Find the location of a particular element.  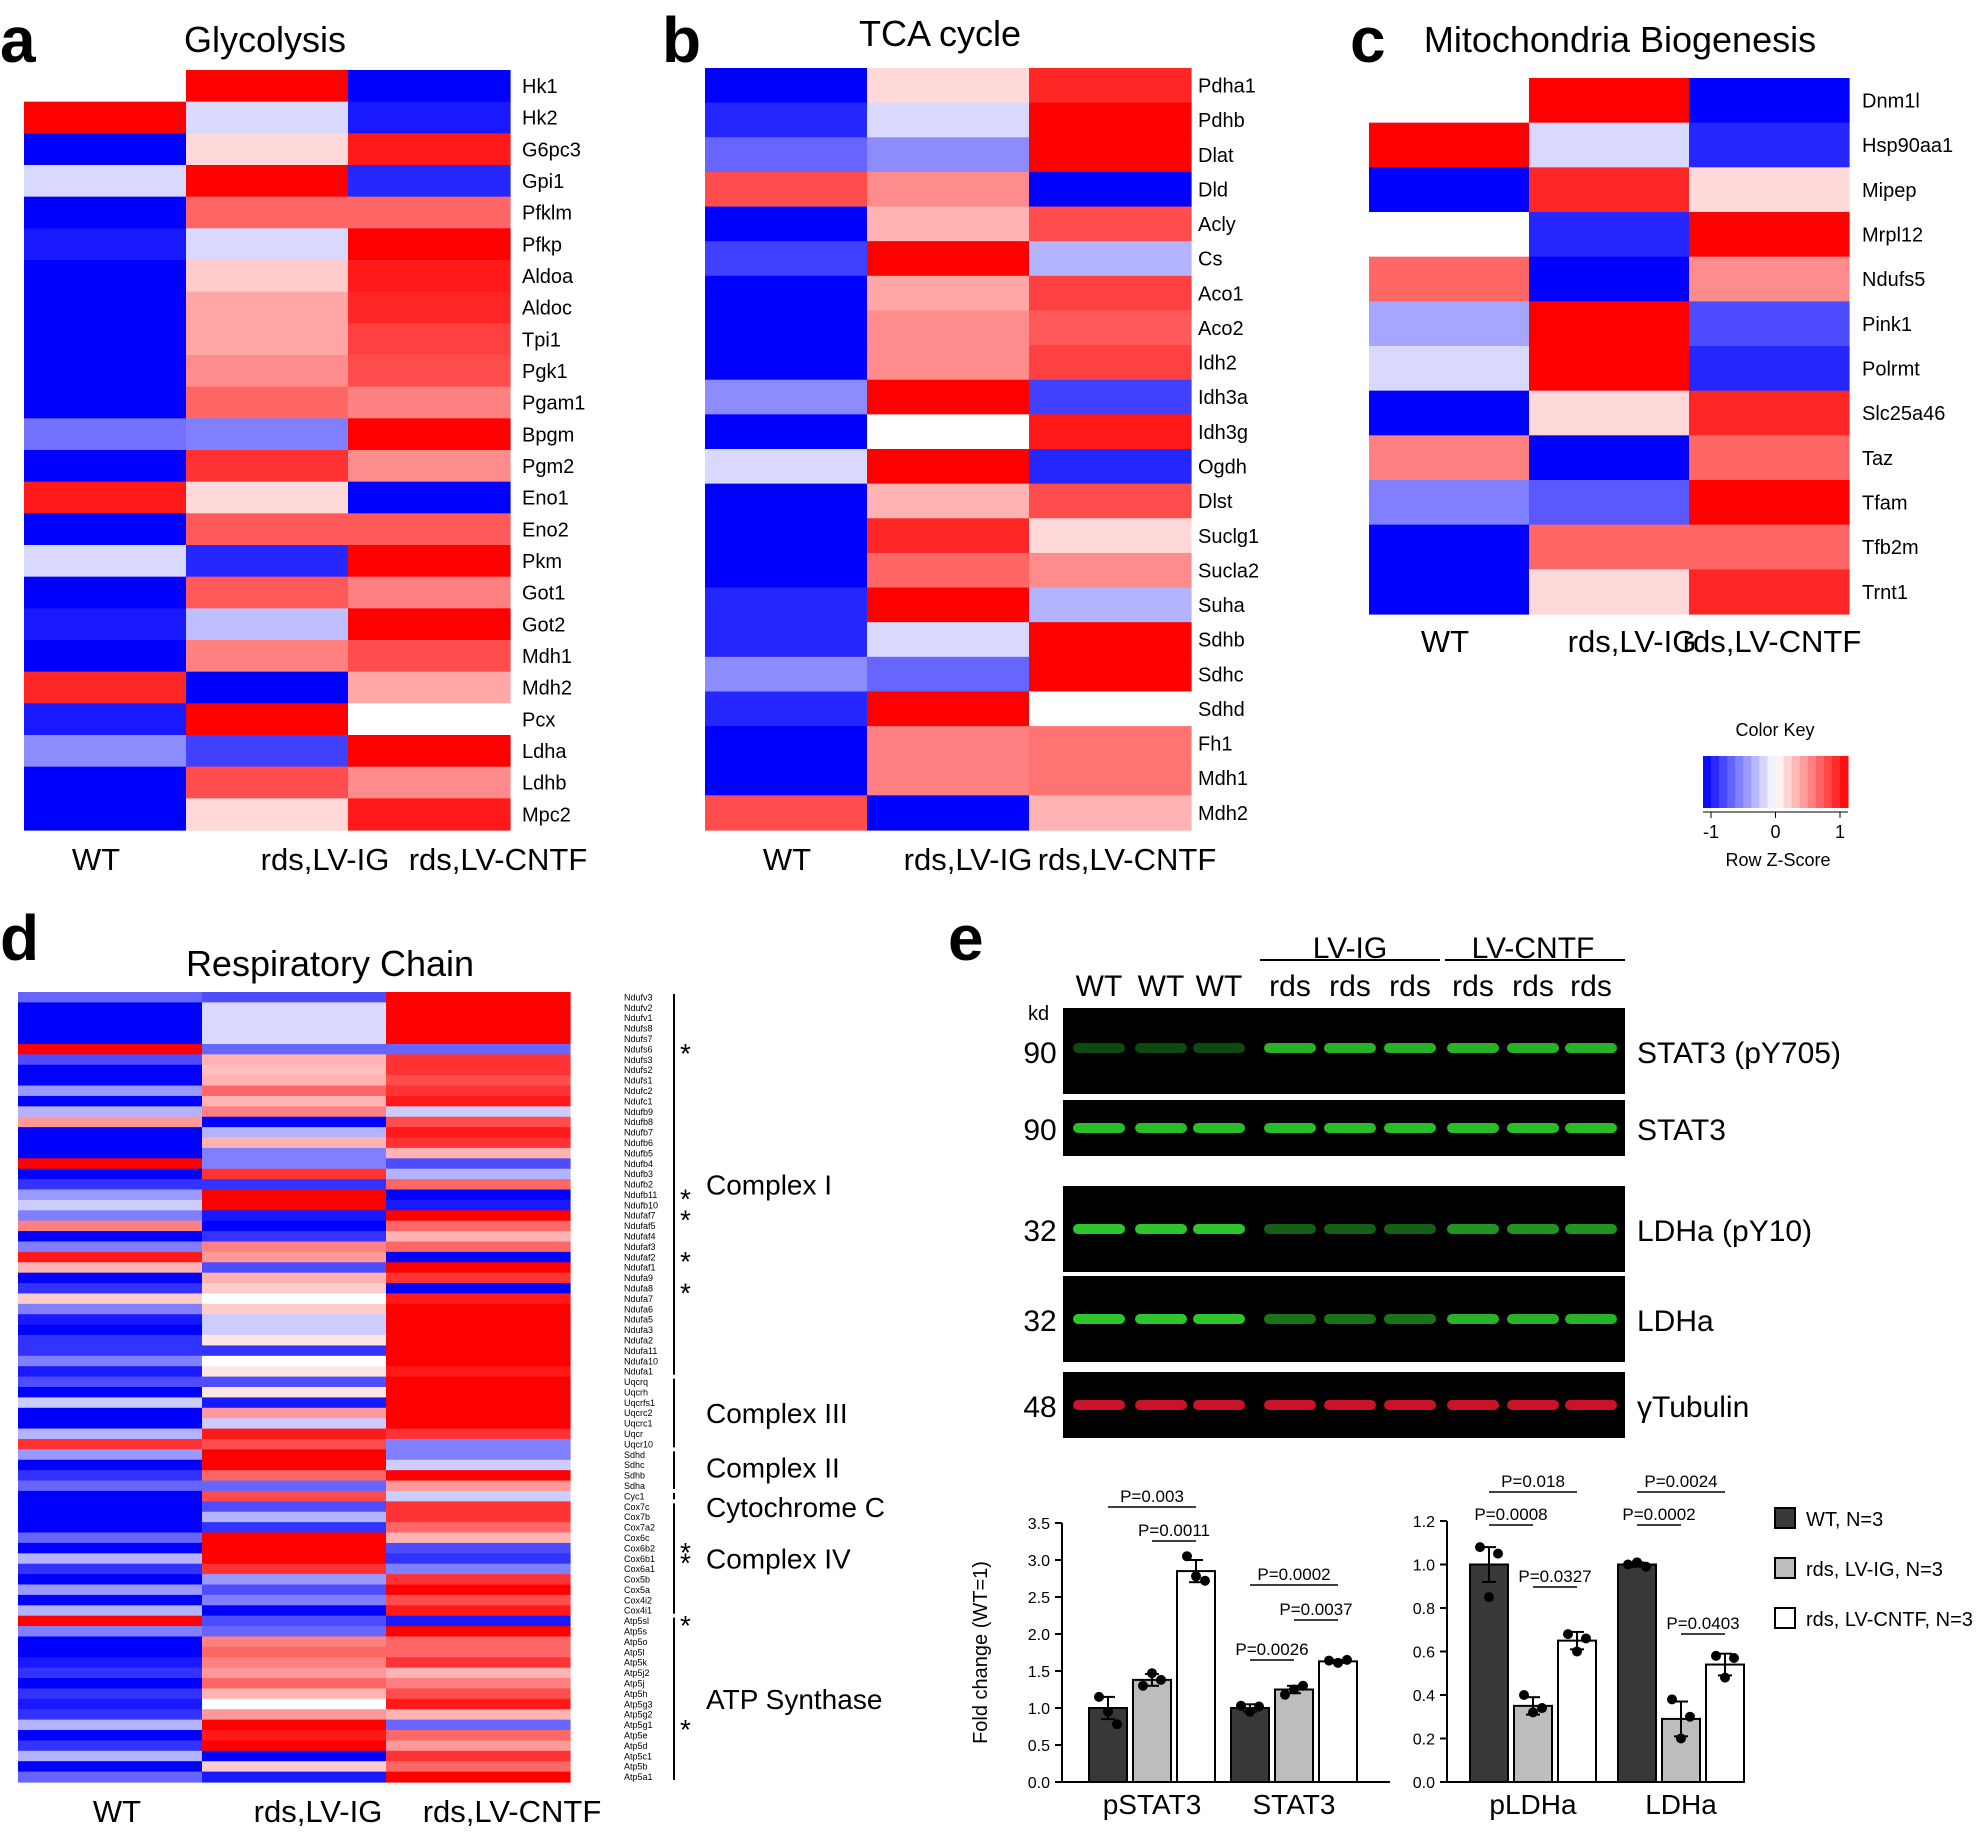

gene-label: Atp5g1 is located at coordinates (638, 1725).